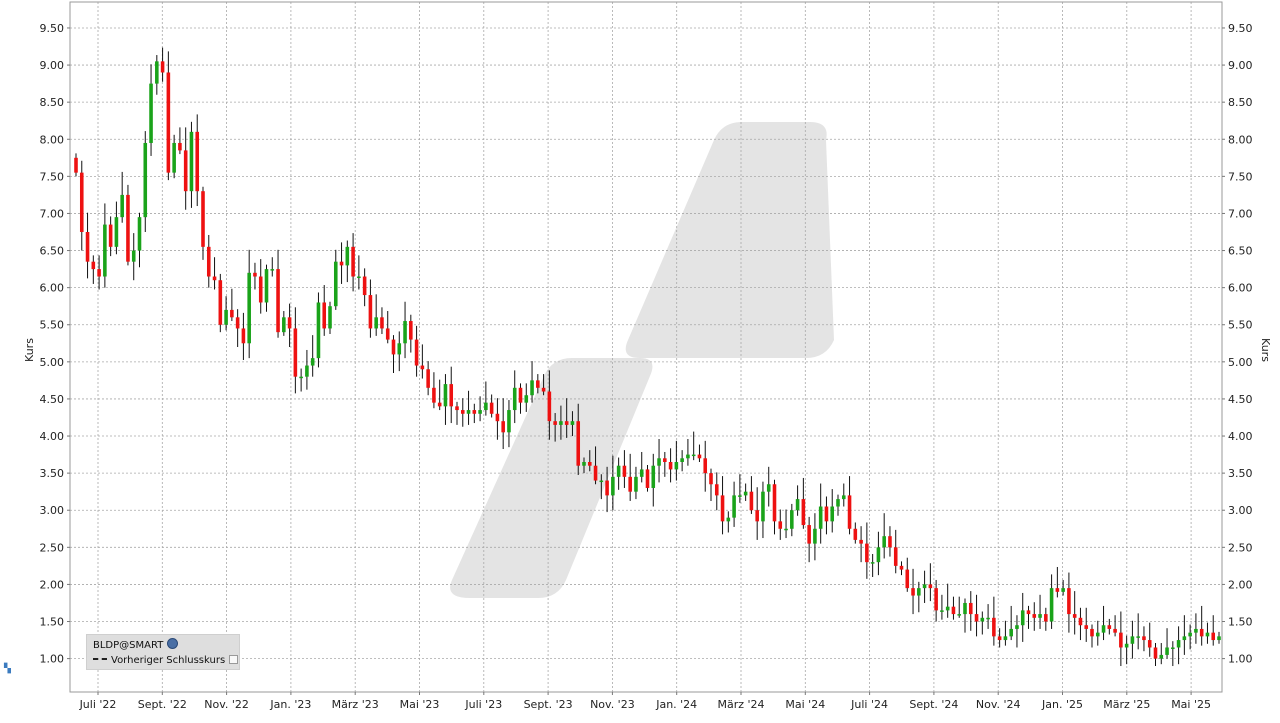 Image resolution: width=1280 pixels, height=723 pixels. Describe the element at coordinates (1240, 288) in the screenshot. I see `y-tick-label-right: 6.00` at that location.